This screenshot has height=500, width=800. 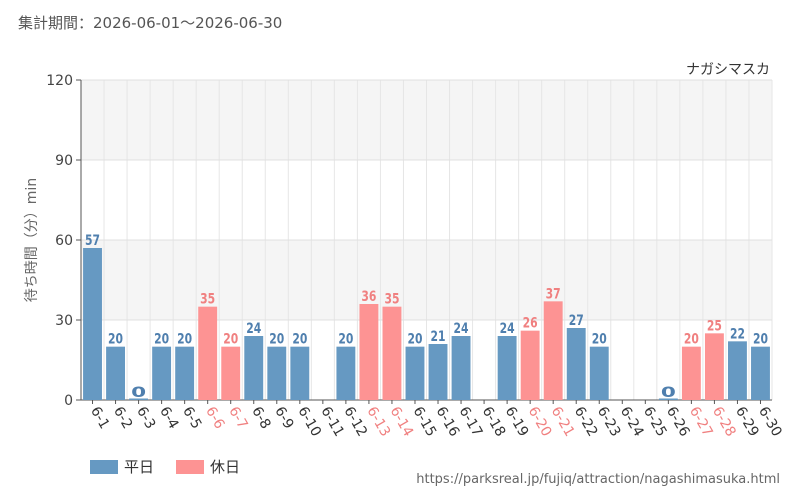 What do you see at coordinates (494, 422) in the screenshot?
I see `x-tick-label: 6-18` at bounding box center [494, 422].